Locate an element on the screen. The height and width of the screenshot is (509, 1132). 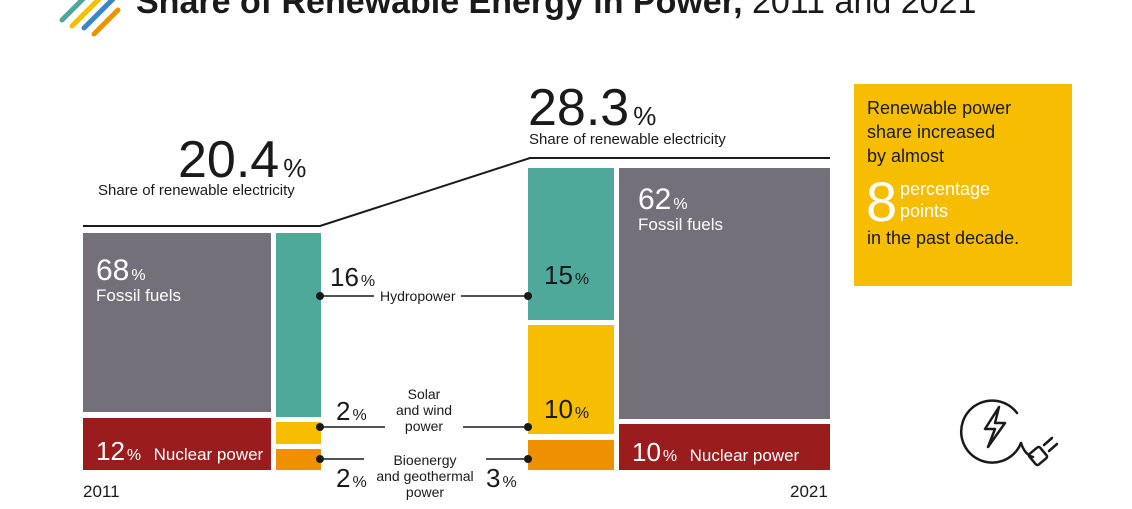
renewable-share-2011: 20.4% is located at coordinates (242, 164).